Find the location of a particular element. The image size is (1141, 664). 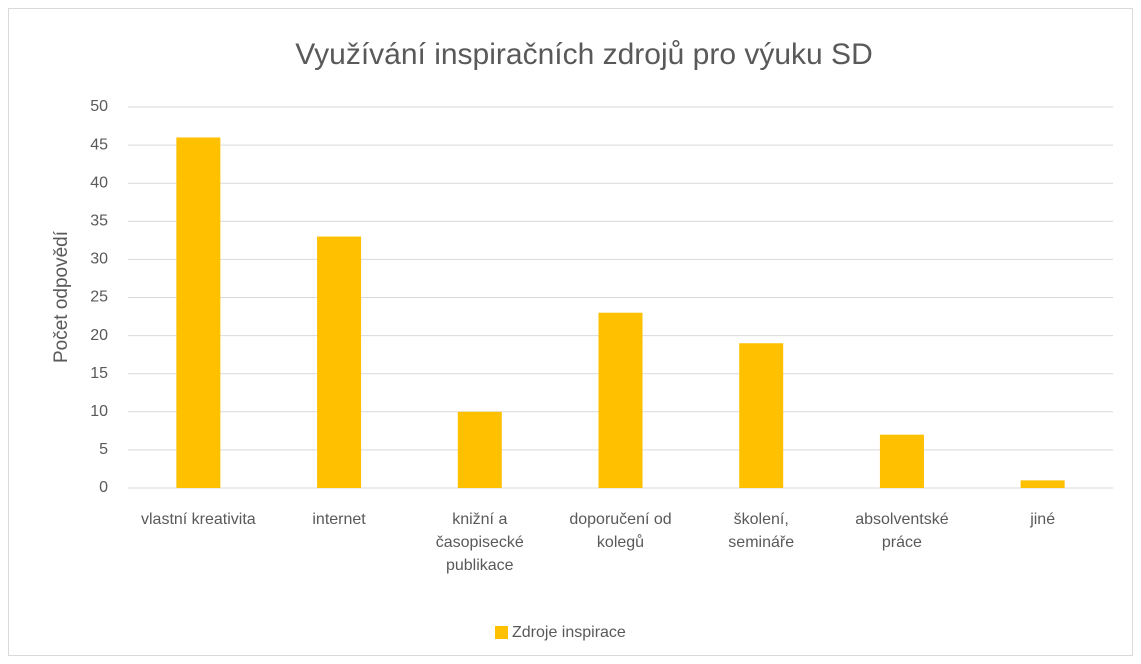

y-tick-label: 50 is located at coordinates (99, 106).